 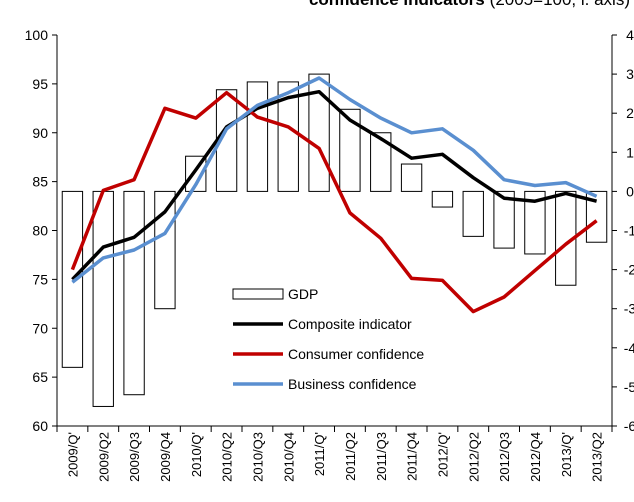 I want to click on y-tick-label: 90, so click(x=40, y=133).